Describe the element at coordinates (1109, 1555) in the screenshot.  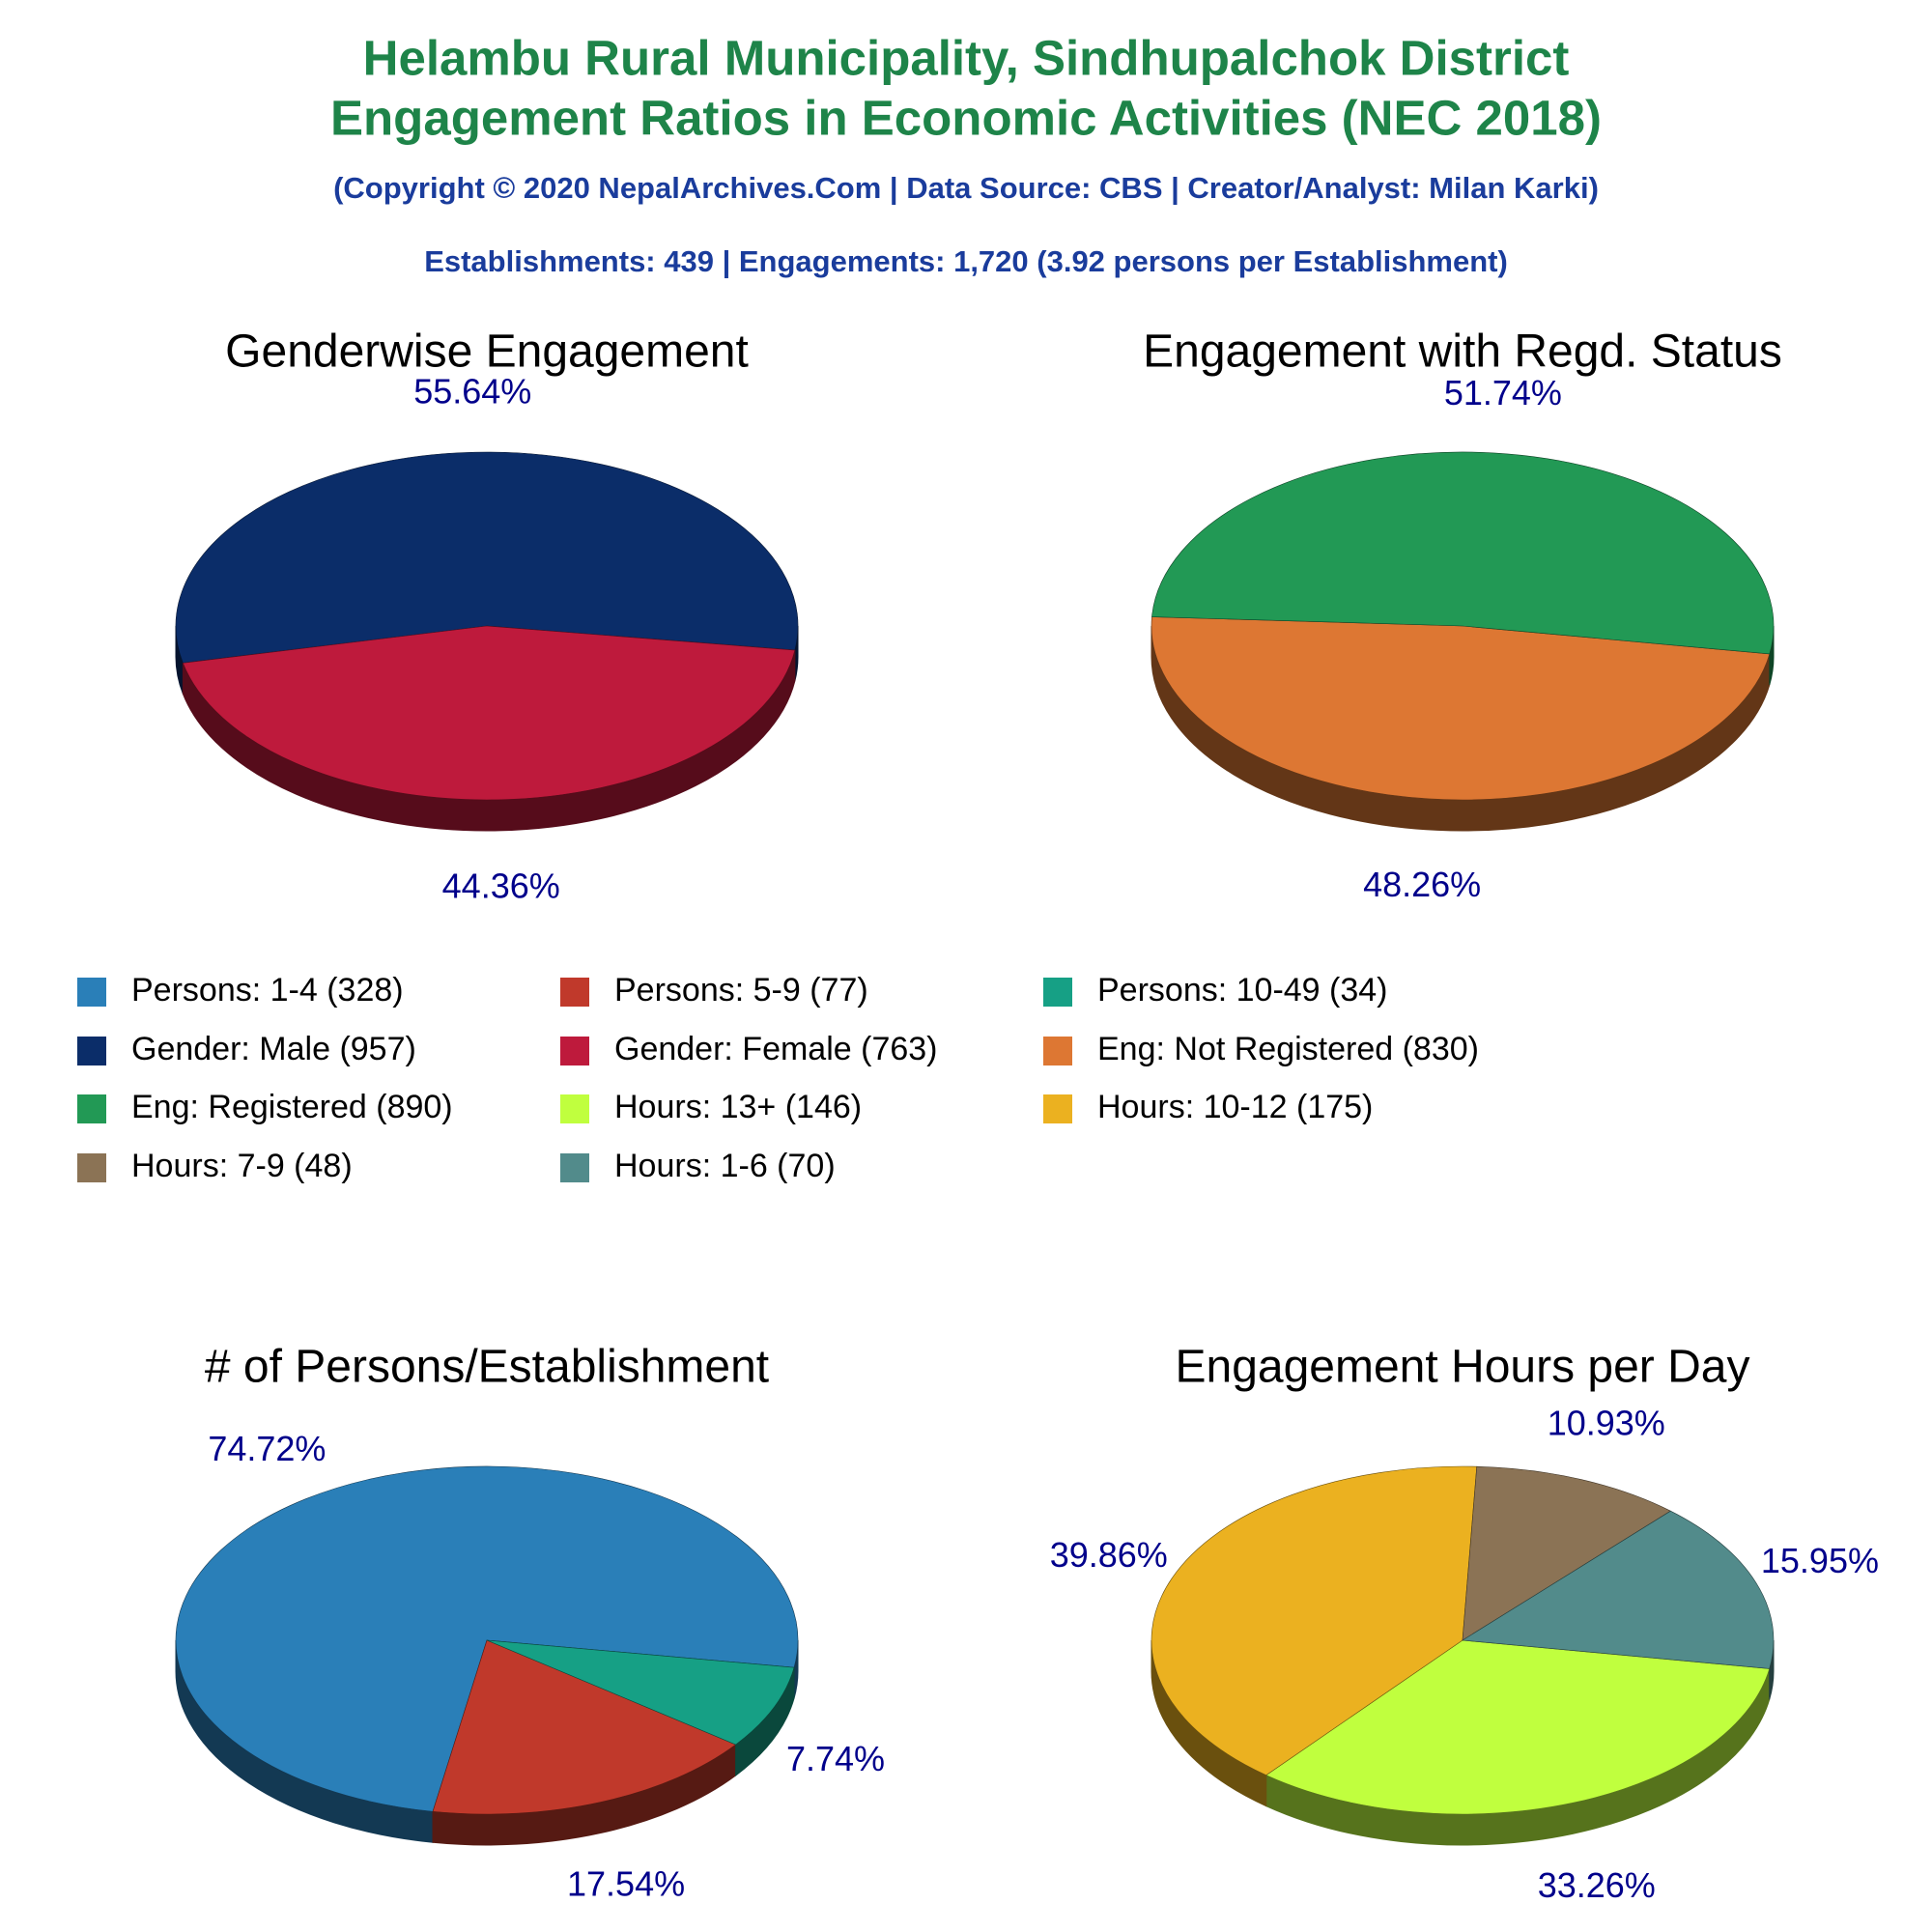
I see `value-label: 39.86%` at that location.